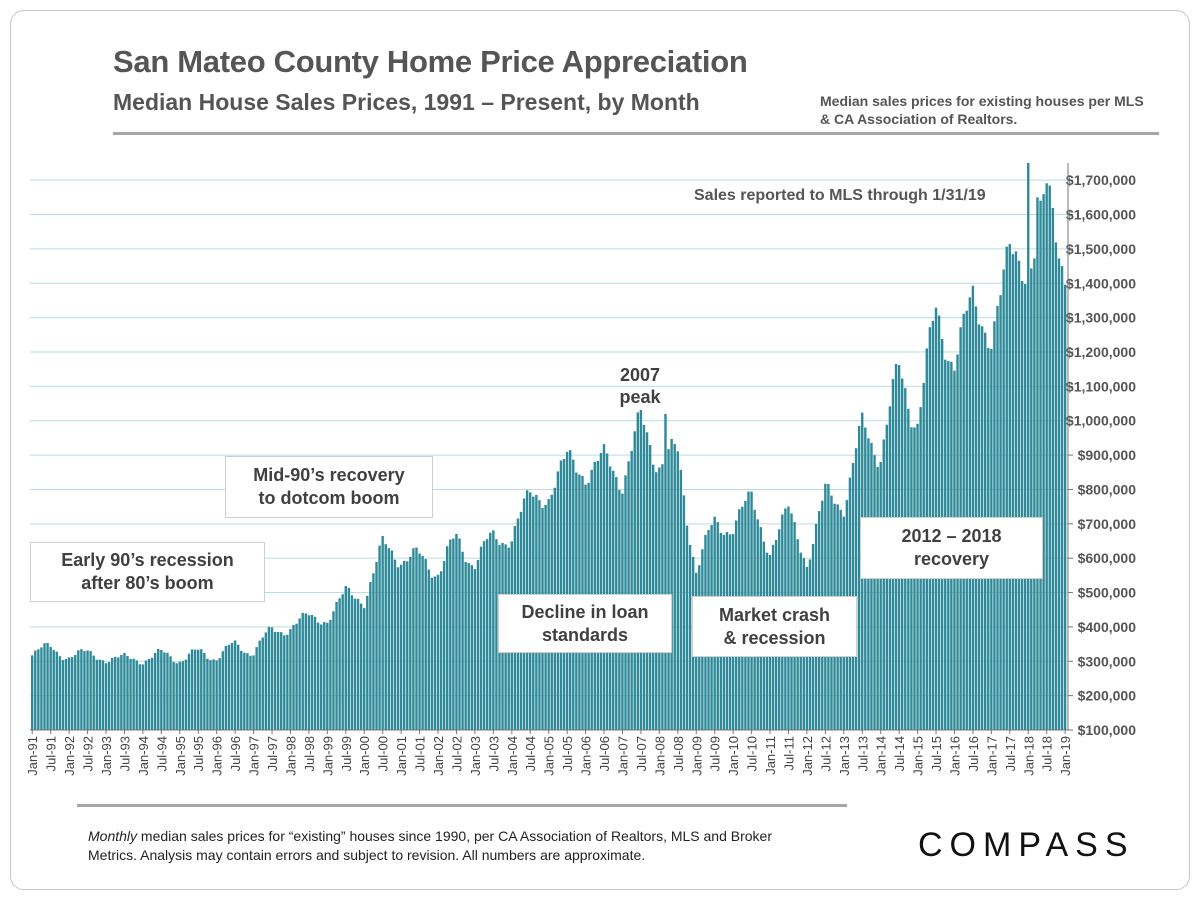 The width and height of the screenshot is (1200, 900). I want to click on compass-logo: COMPASS, so click(1026, 845).